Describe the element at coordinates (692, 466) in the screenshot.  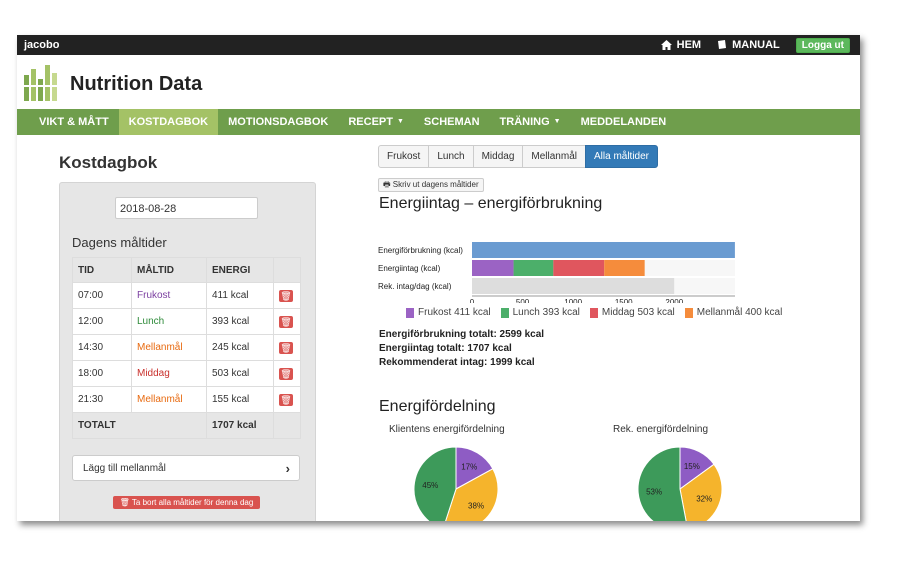
I see `pie-label: 15%` at that location.